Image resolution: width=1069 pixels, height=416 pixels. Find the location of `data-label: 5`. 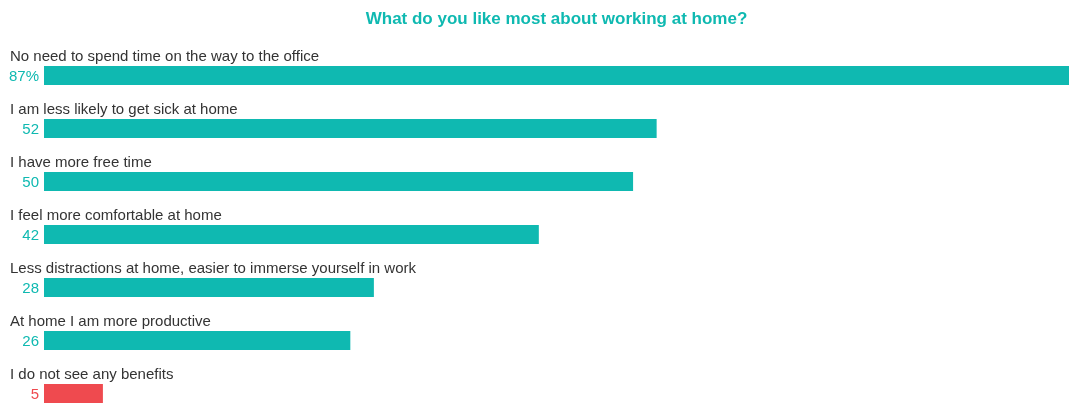

data-label: 5 is located at coordinates (34, 393).